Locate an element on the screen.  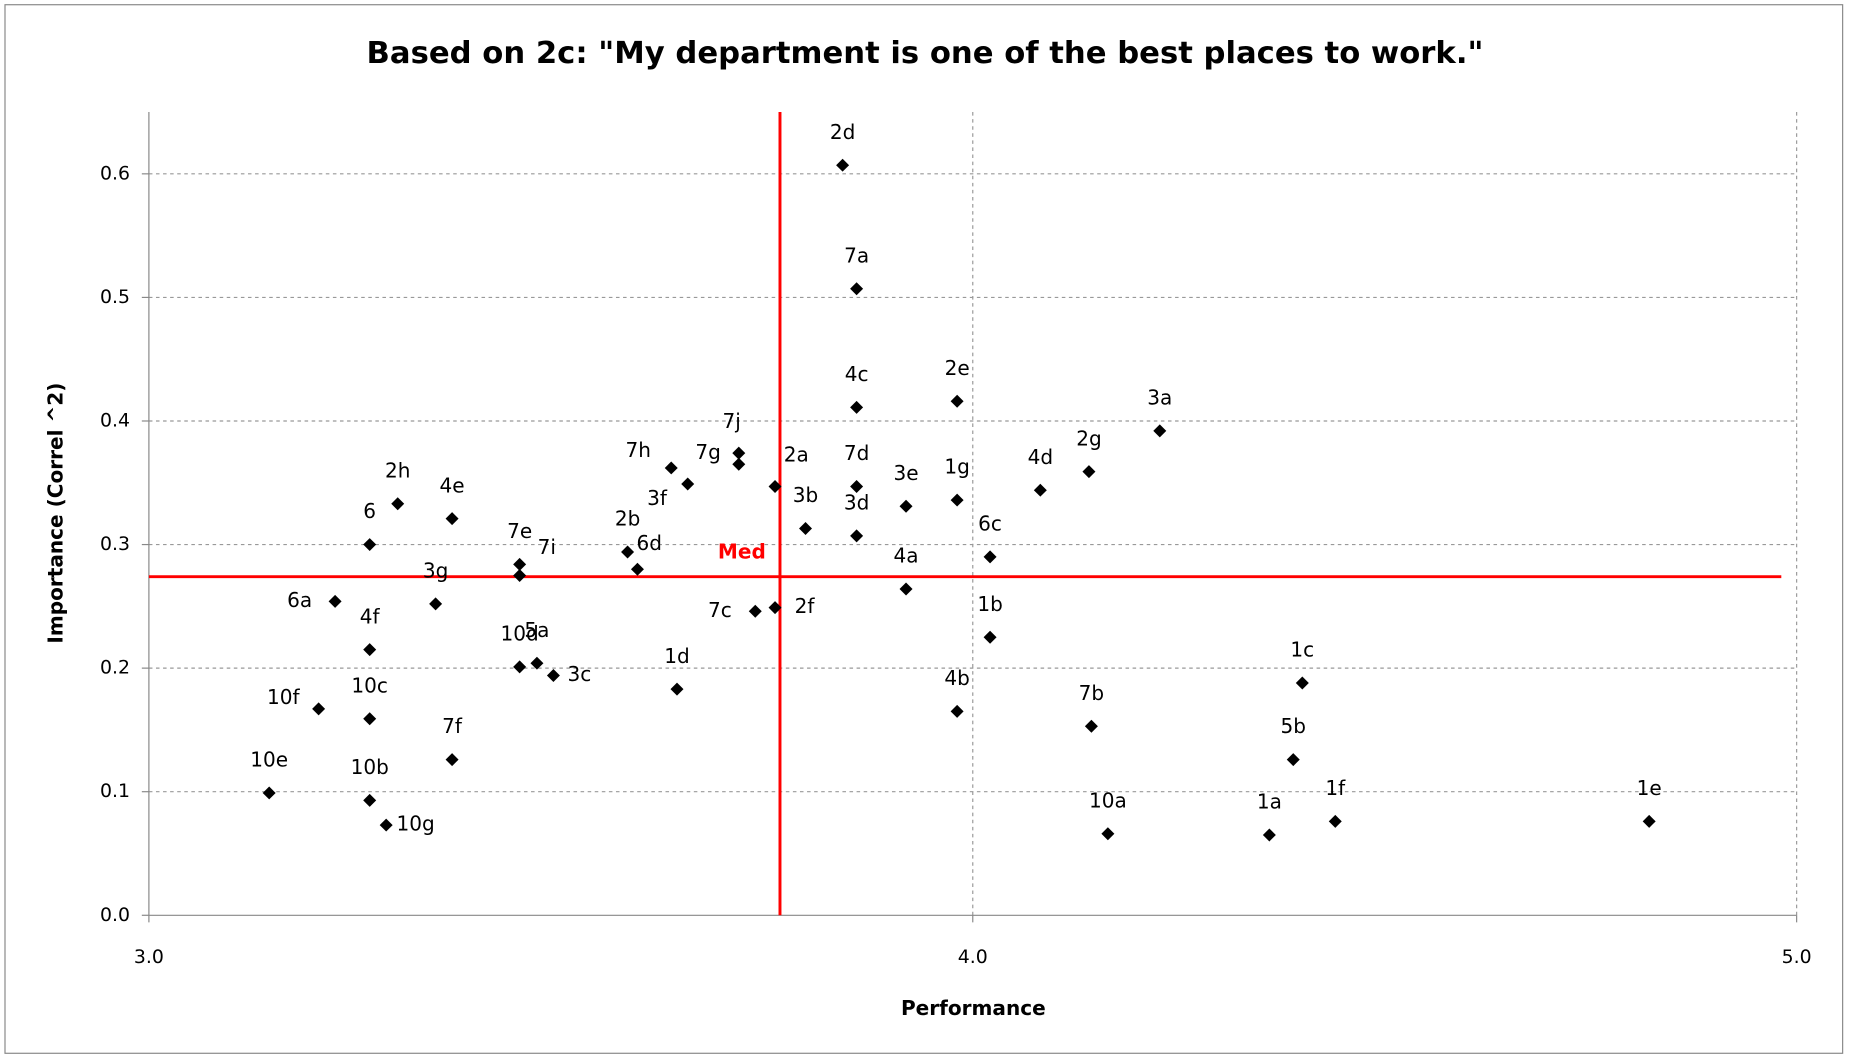
point-label: 1b is located at coordinates (989, 604).